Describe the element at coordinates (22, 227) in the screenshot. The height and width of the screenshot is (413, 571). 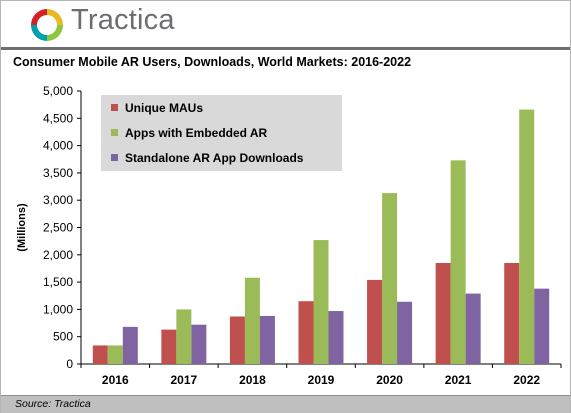
I see `y-axis-label: (Millions)` at that location.